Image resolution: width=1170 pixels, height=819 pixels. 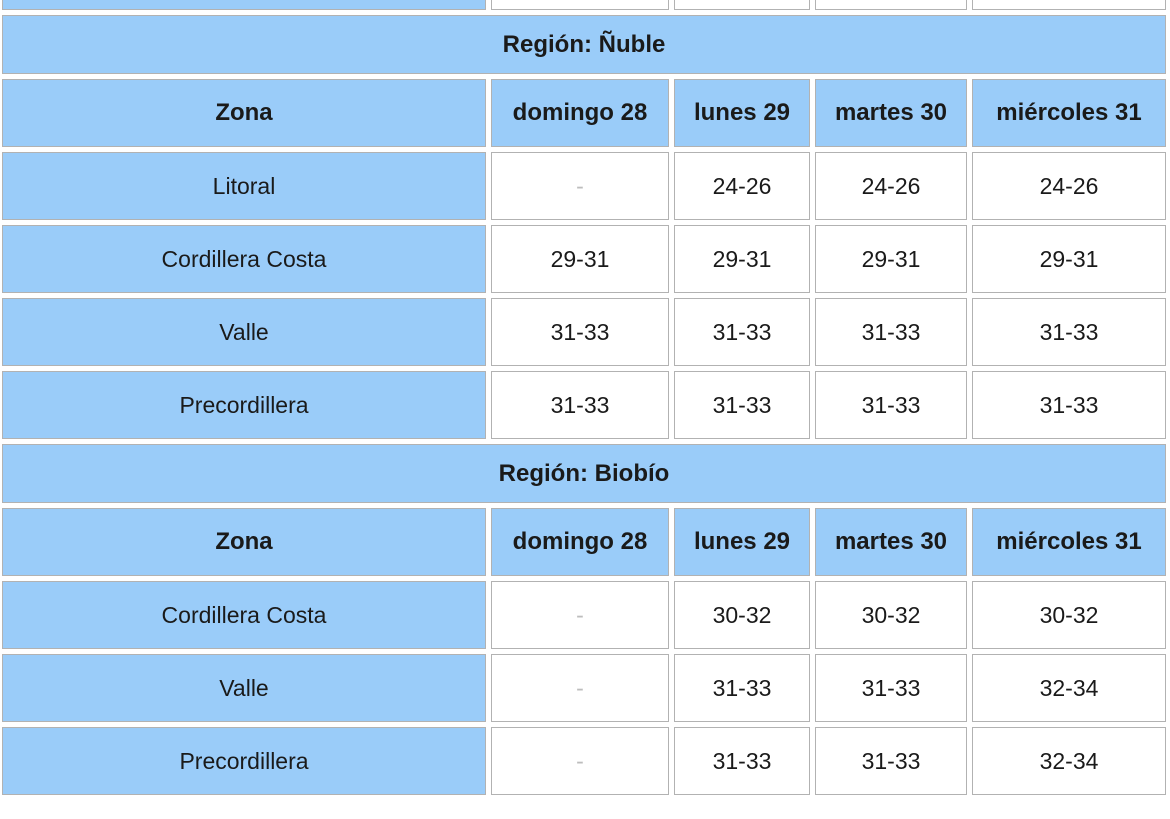 I want to click on region-header-cell: Región: Biobío, so click(x=584, y=473).